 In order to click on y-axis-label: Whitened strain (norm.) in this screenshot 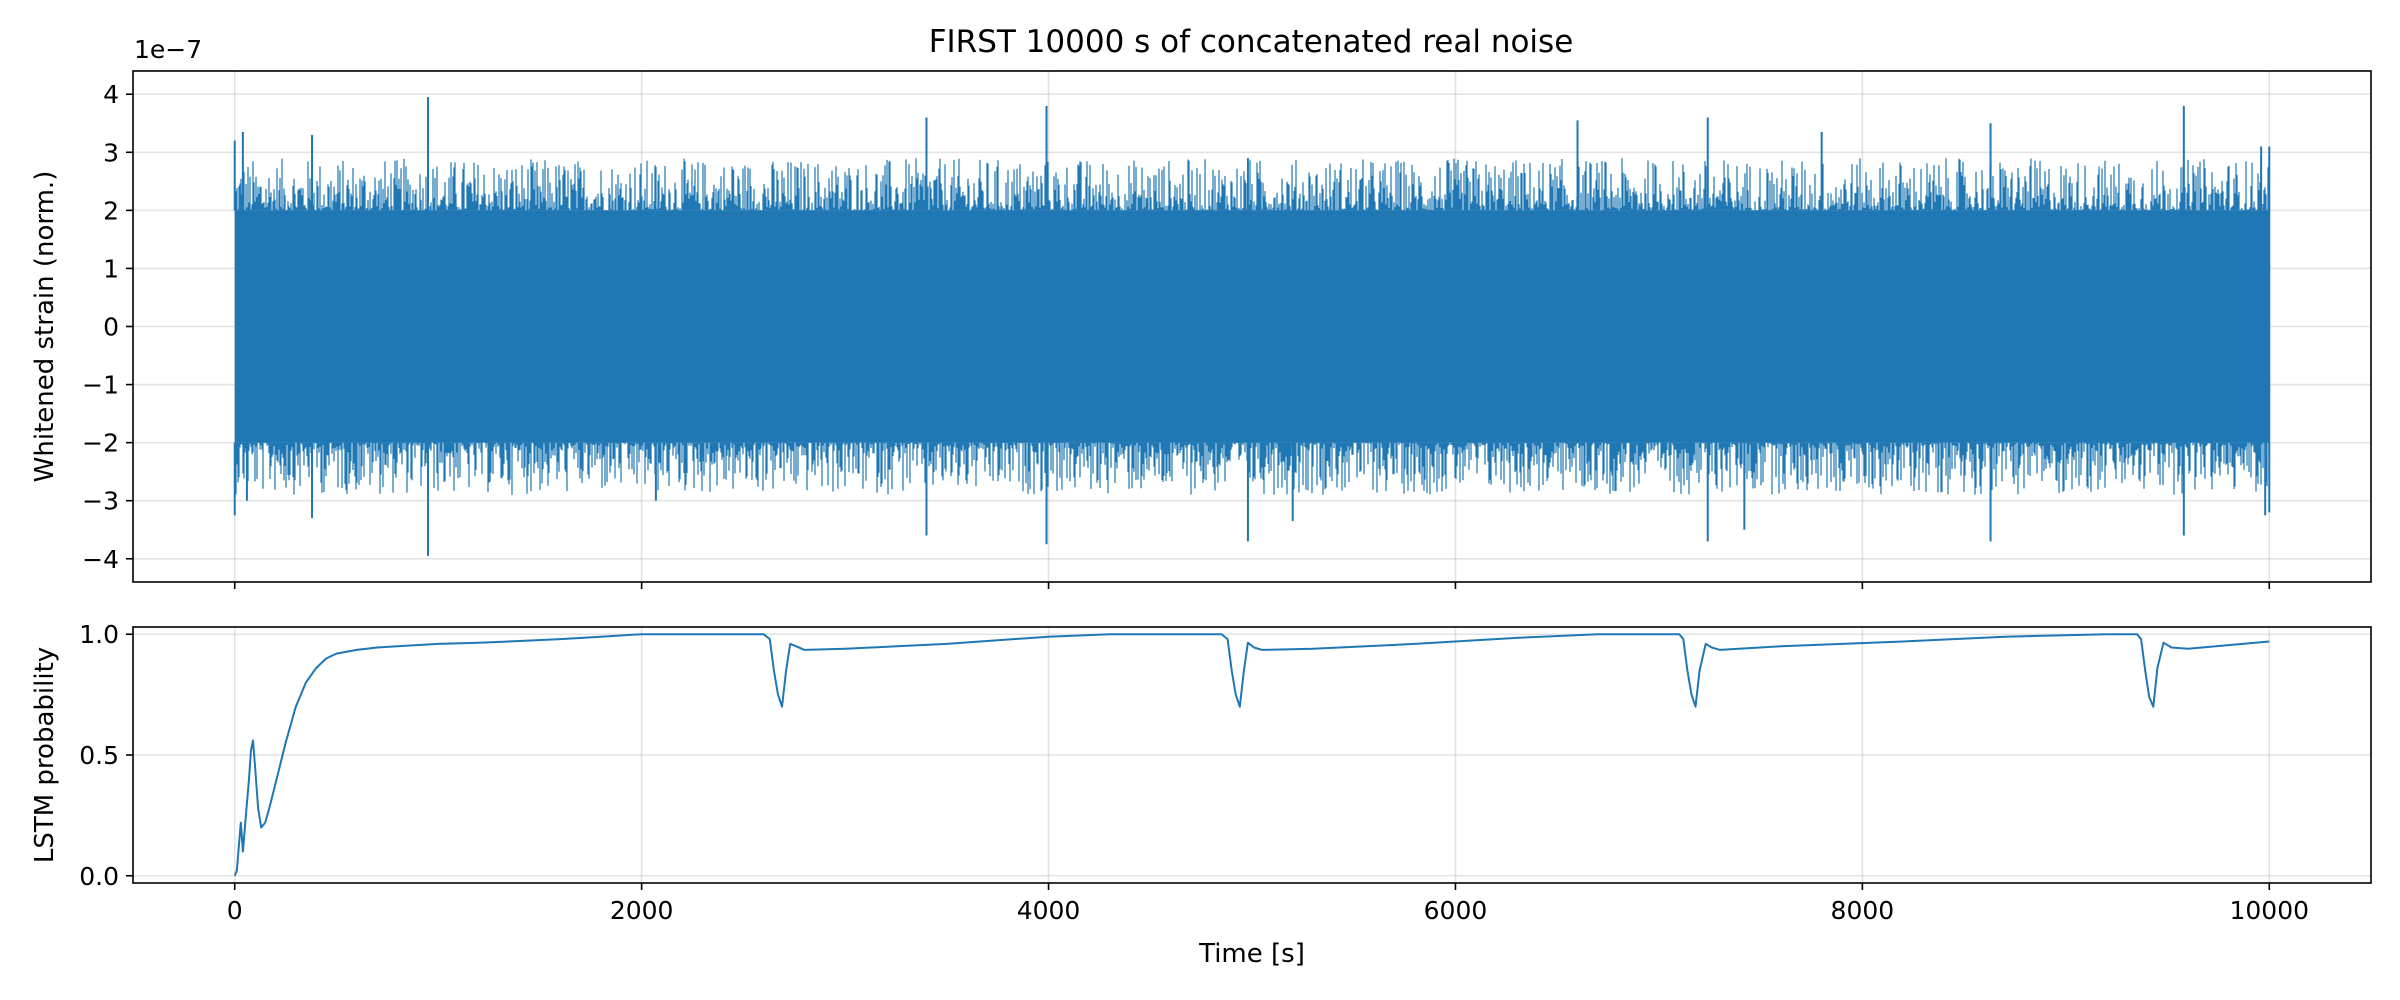, I will do `click(45, 327)`.